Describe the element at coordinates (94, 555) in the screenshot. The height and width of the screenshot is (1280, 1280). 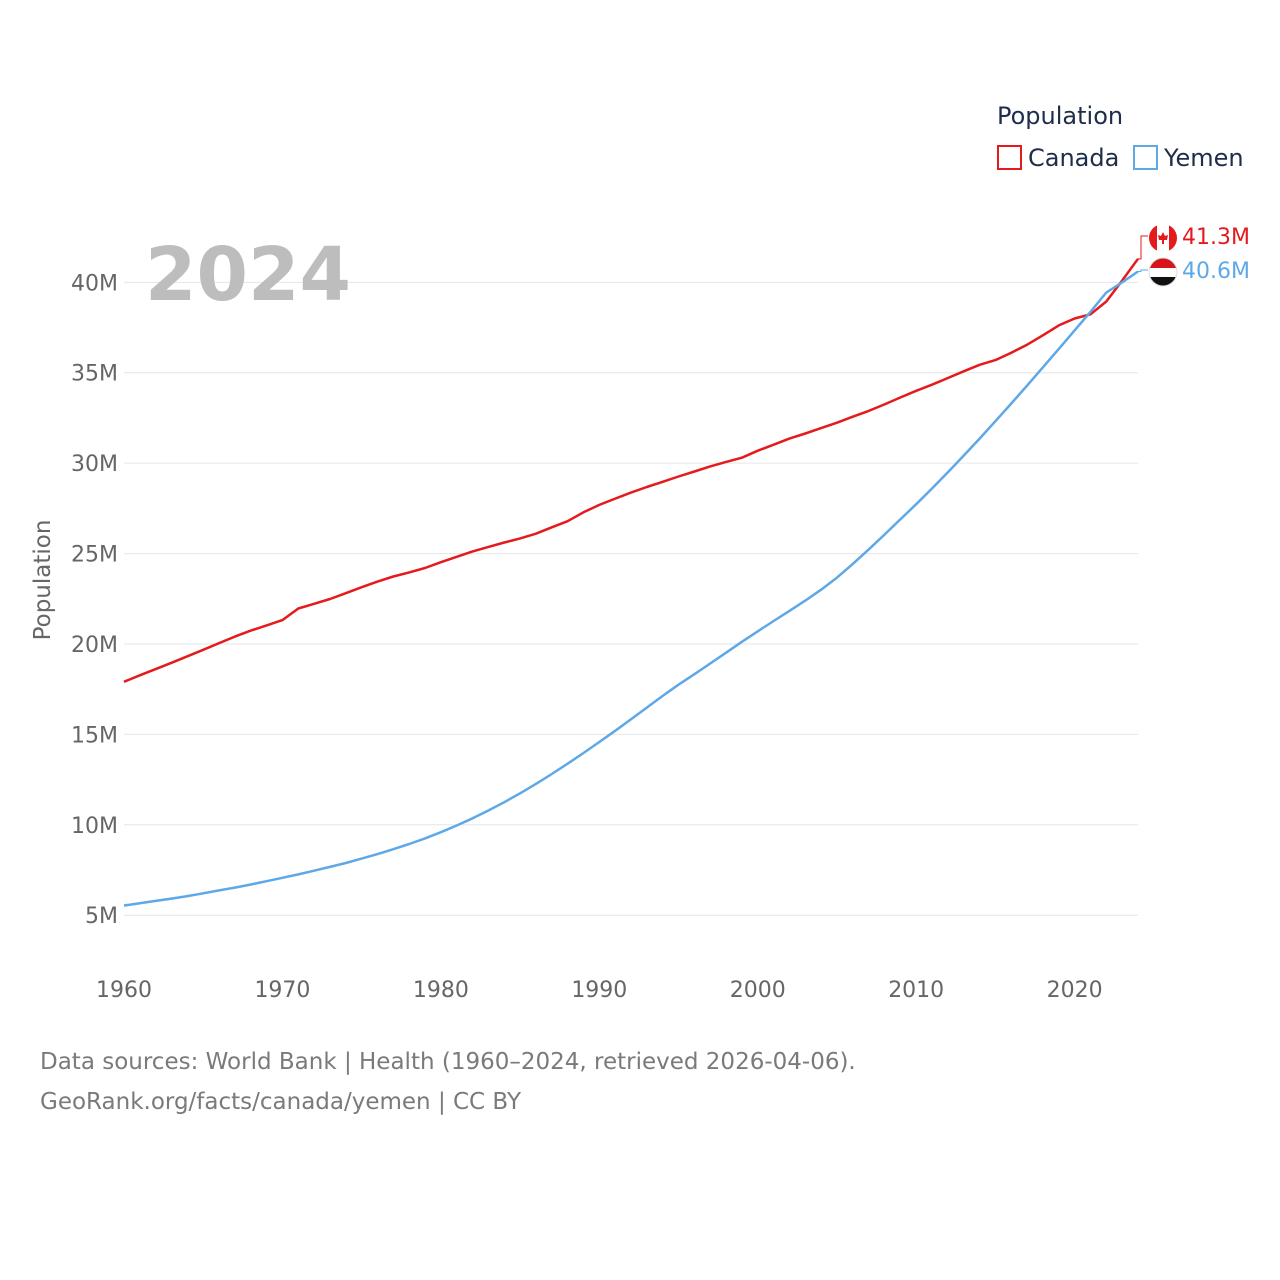
I see `y-tick-label: 25M` at that location.